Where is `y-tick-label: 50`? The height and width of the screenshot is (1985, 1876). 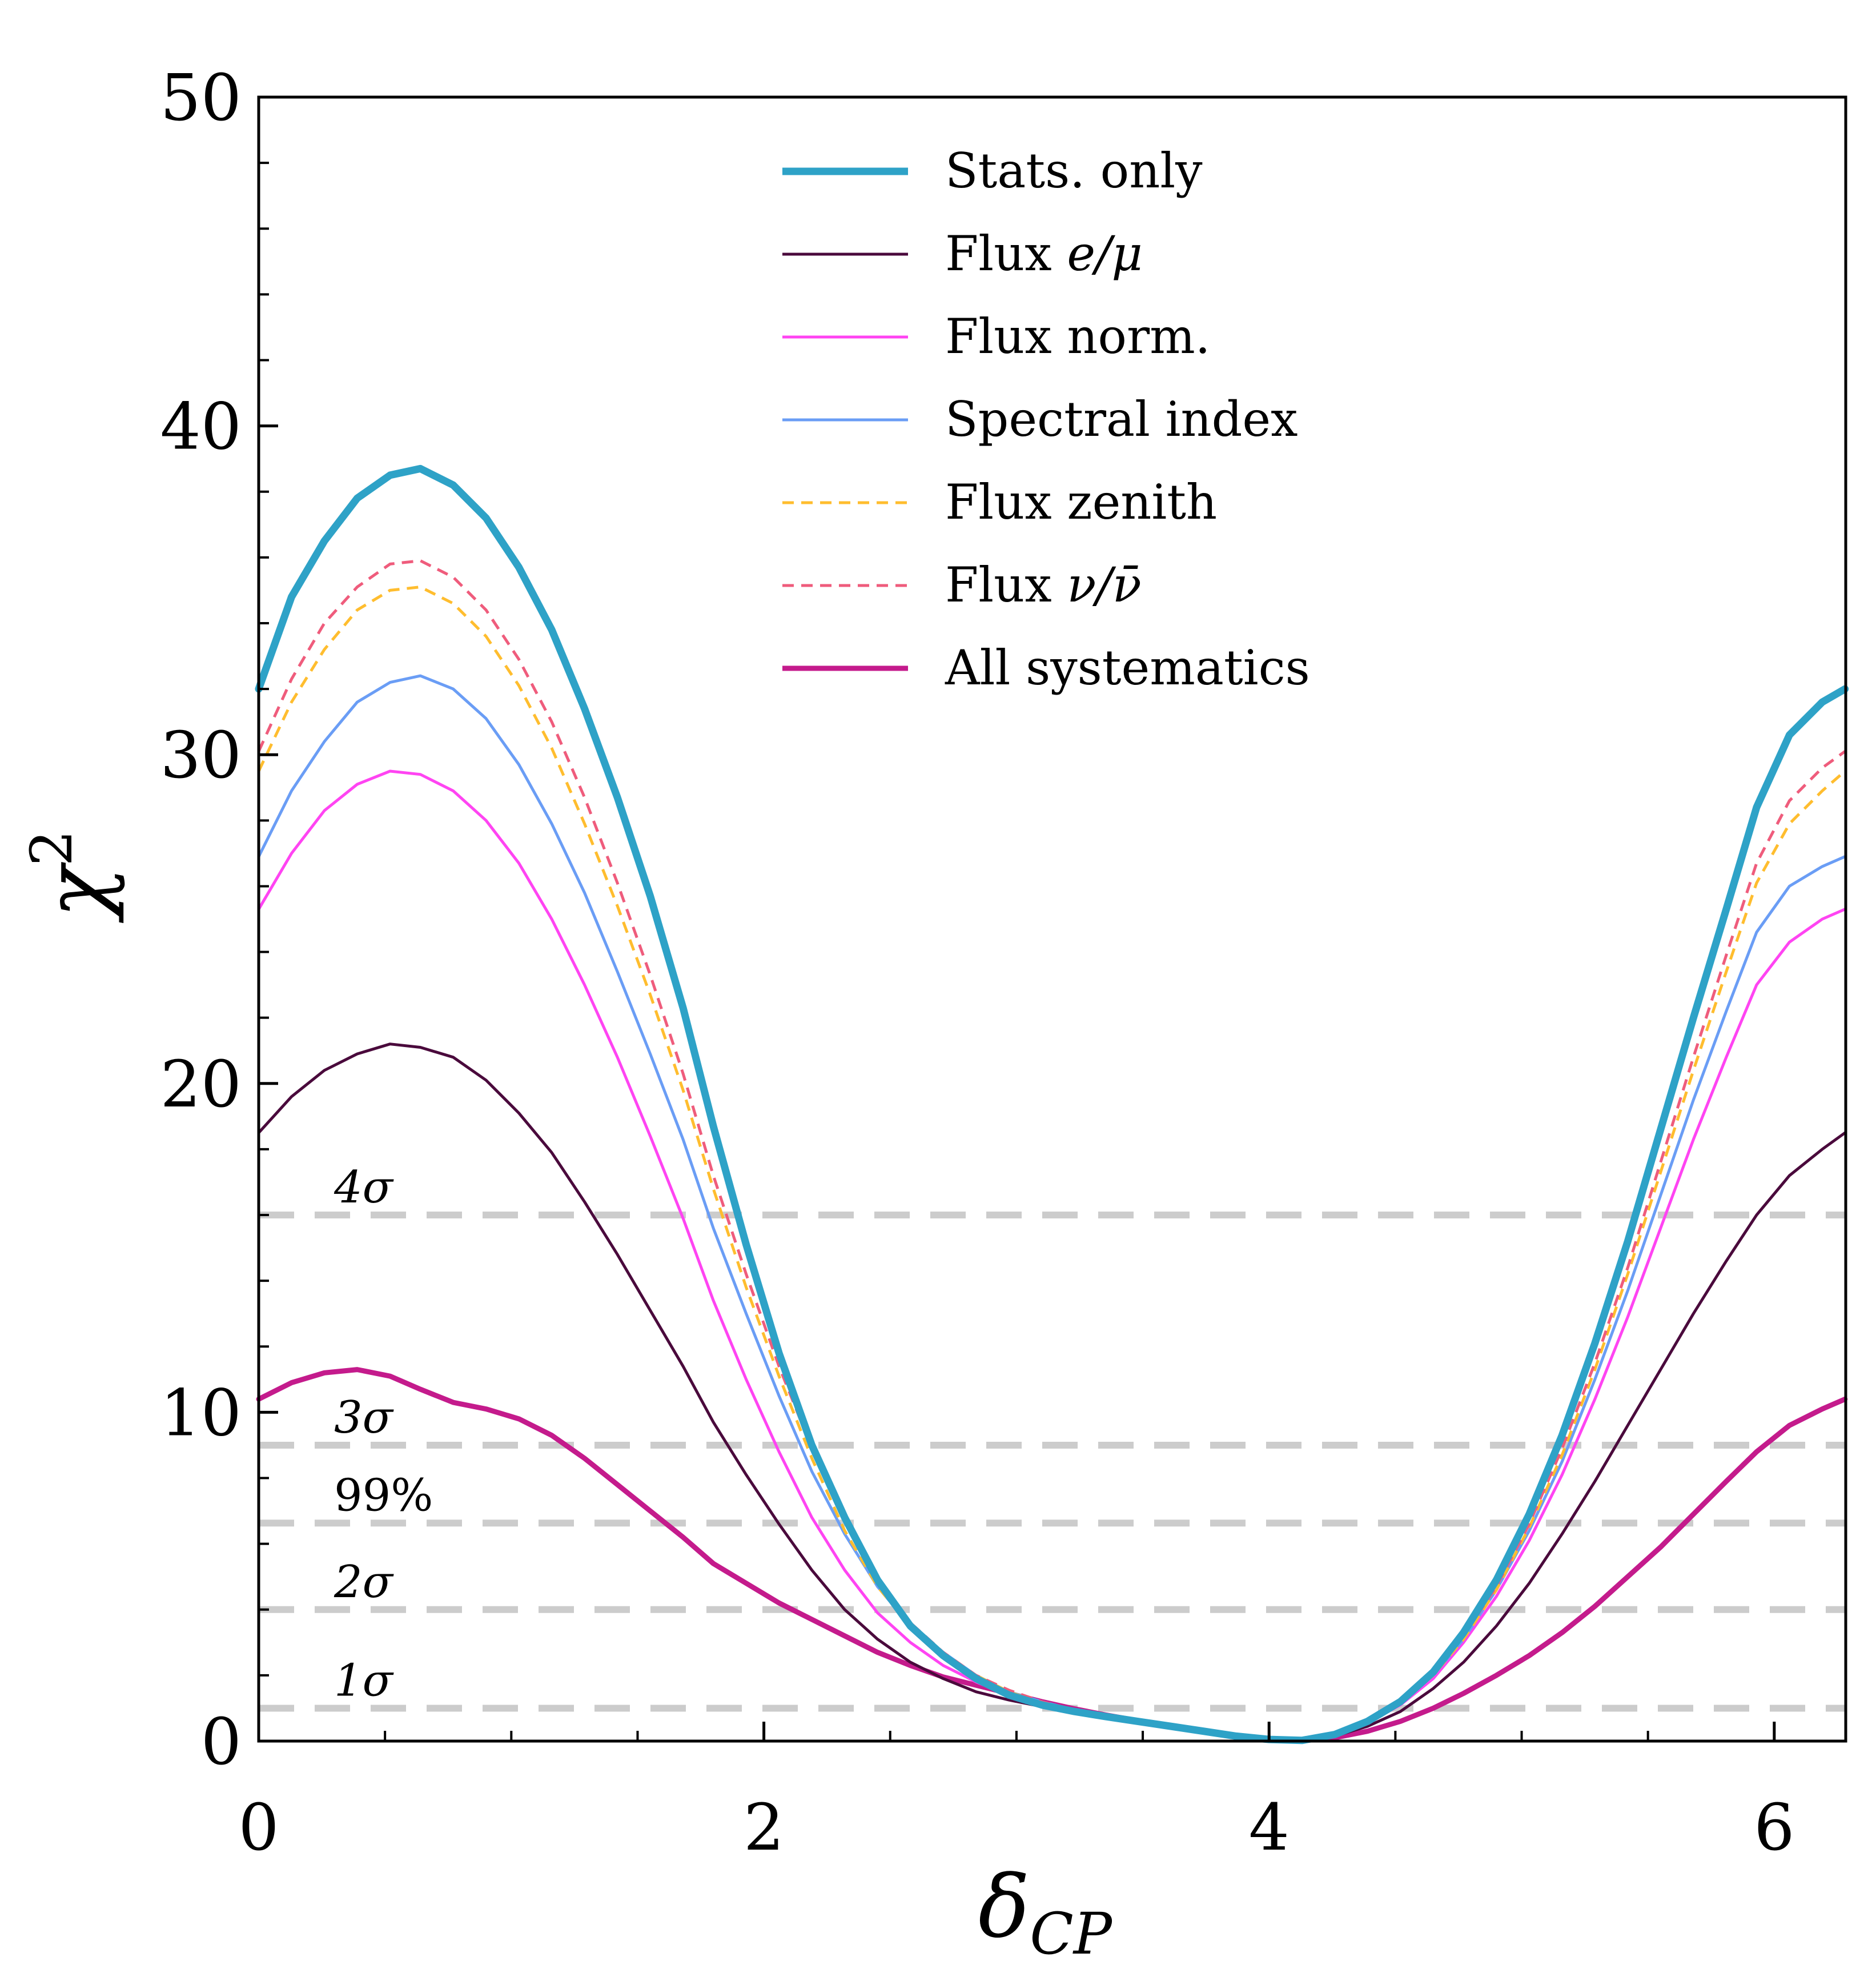
y-tick-label: 50 is located at coordinates (201, 98).